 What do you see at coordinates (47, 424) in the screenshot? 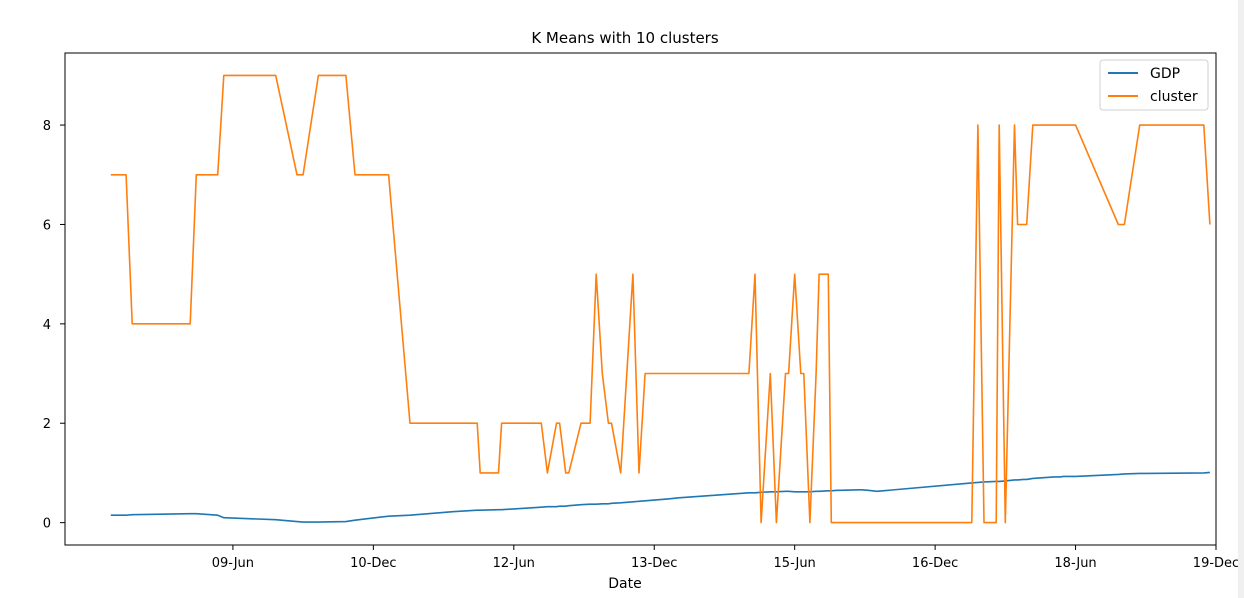
I see `y-tick-label: 2` at bounding box center [47, 424].